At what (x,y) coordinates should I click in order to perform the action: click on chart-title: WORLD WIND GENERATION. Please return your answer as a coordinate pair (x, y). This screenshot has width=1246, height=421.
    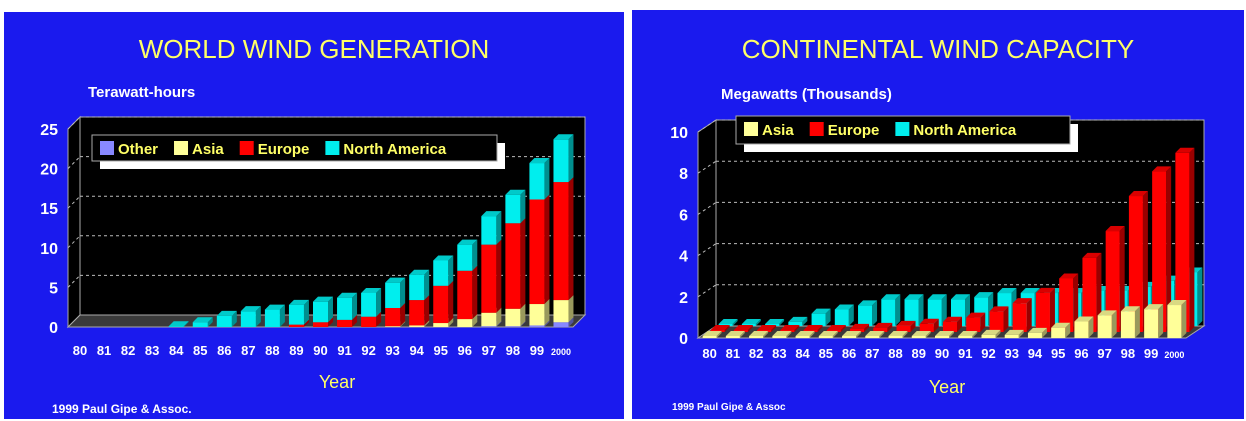
    Looking at the image, I should click on (314, 49).